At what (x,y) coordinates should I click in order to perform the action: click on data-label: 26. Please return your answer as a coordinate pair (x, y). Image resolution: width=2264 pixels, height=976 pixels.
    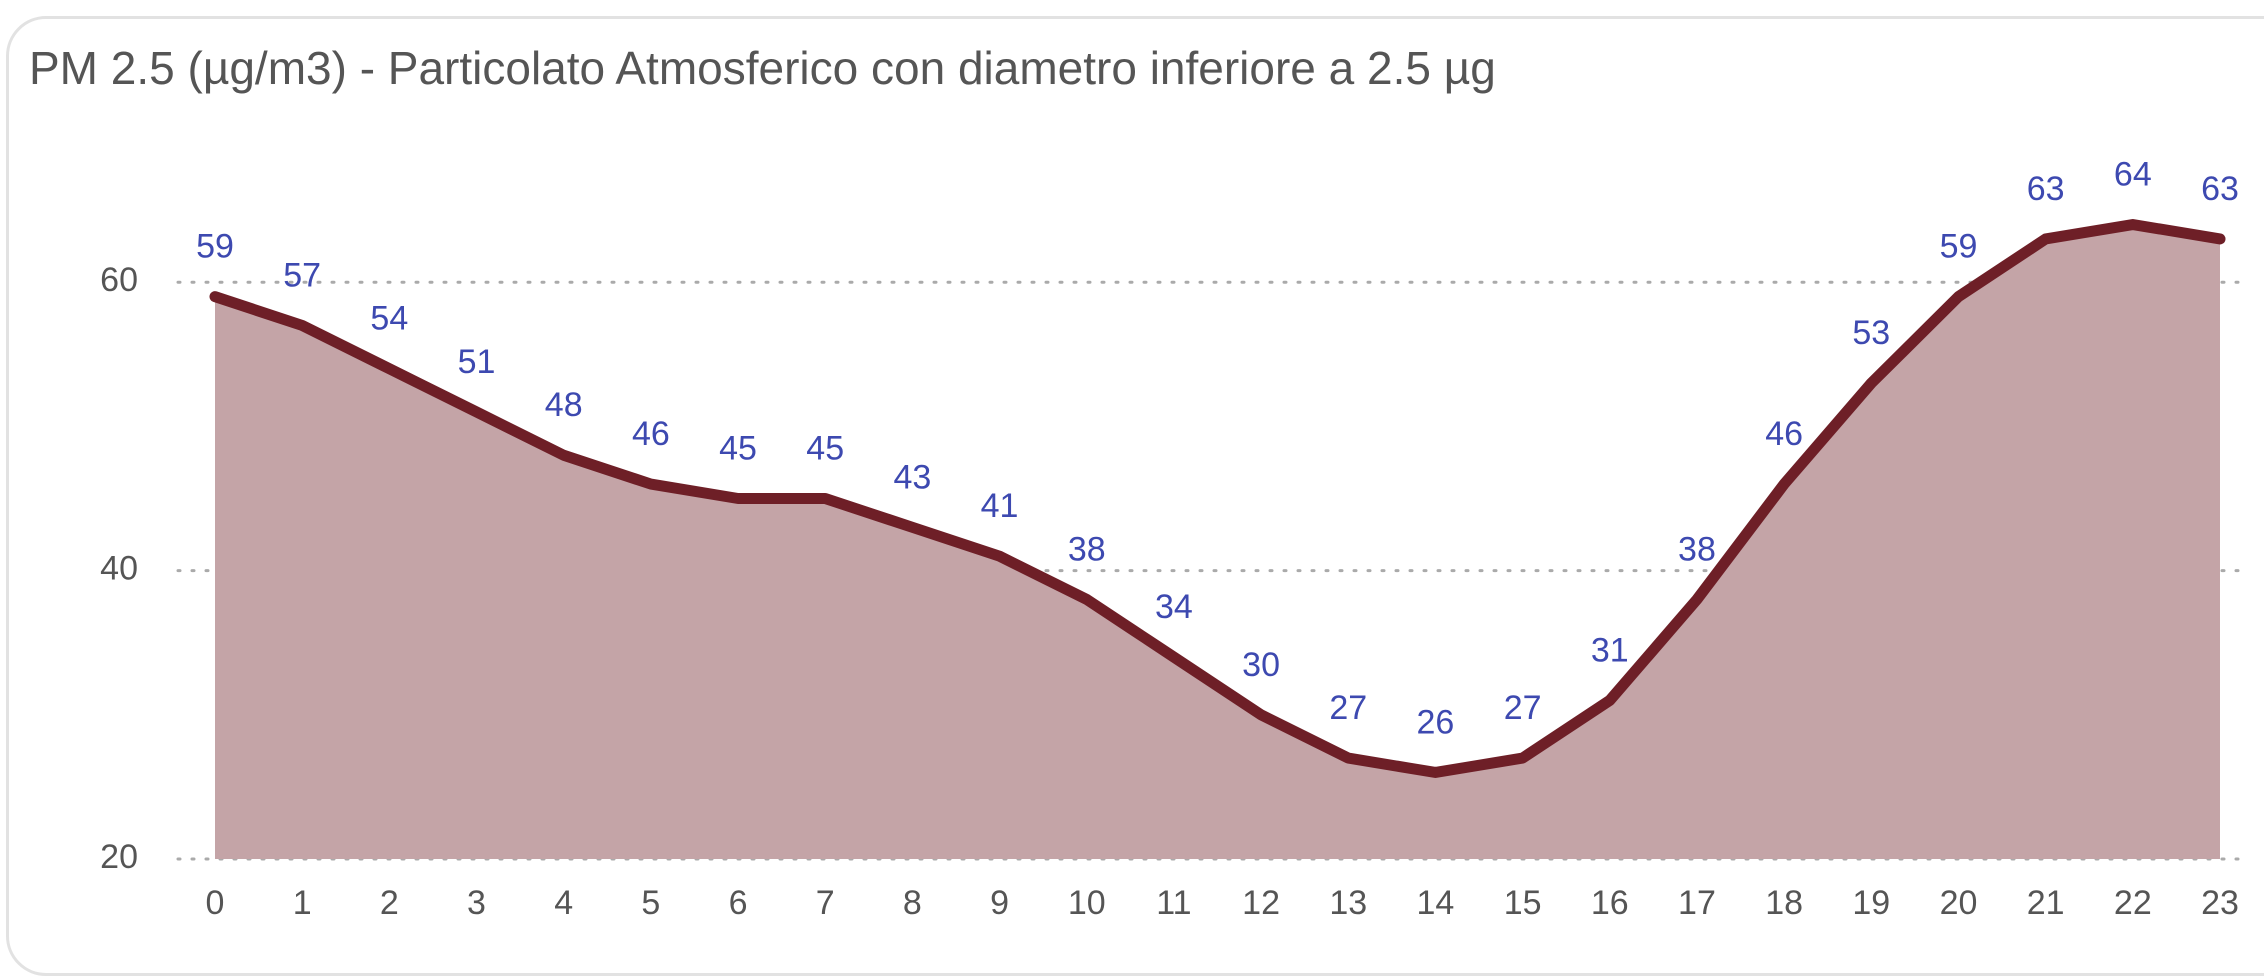
    Looking at the image, I should click on (1436, 722).